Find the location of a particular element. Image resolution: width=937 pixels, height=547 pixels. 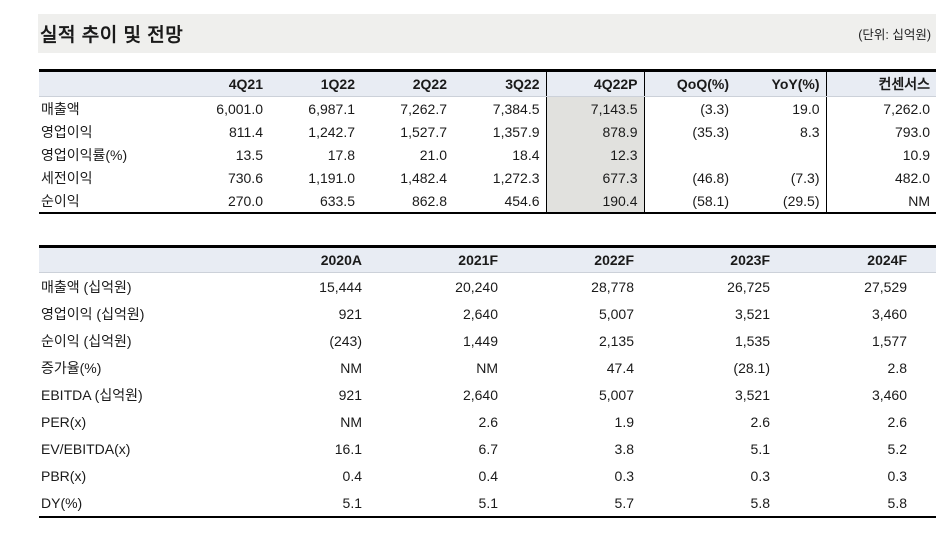

cell: (35.3) is located at coordinates (689, 131).